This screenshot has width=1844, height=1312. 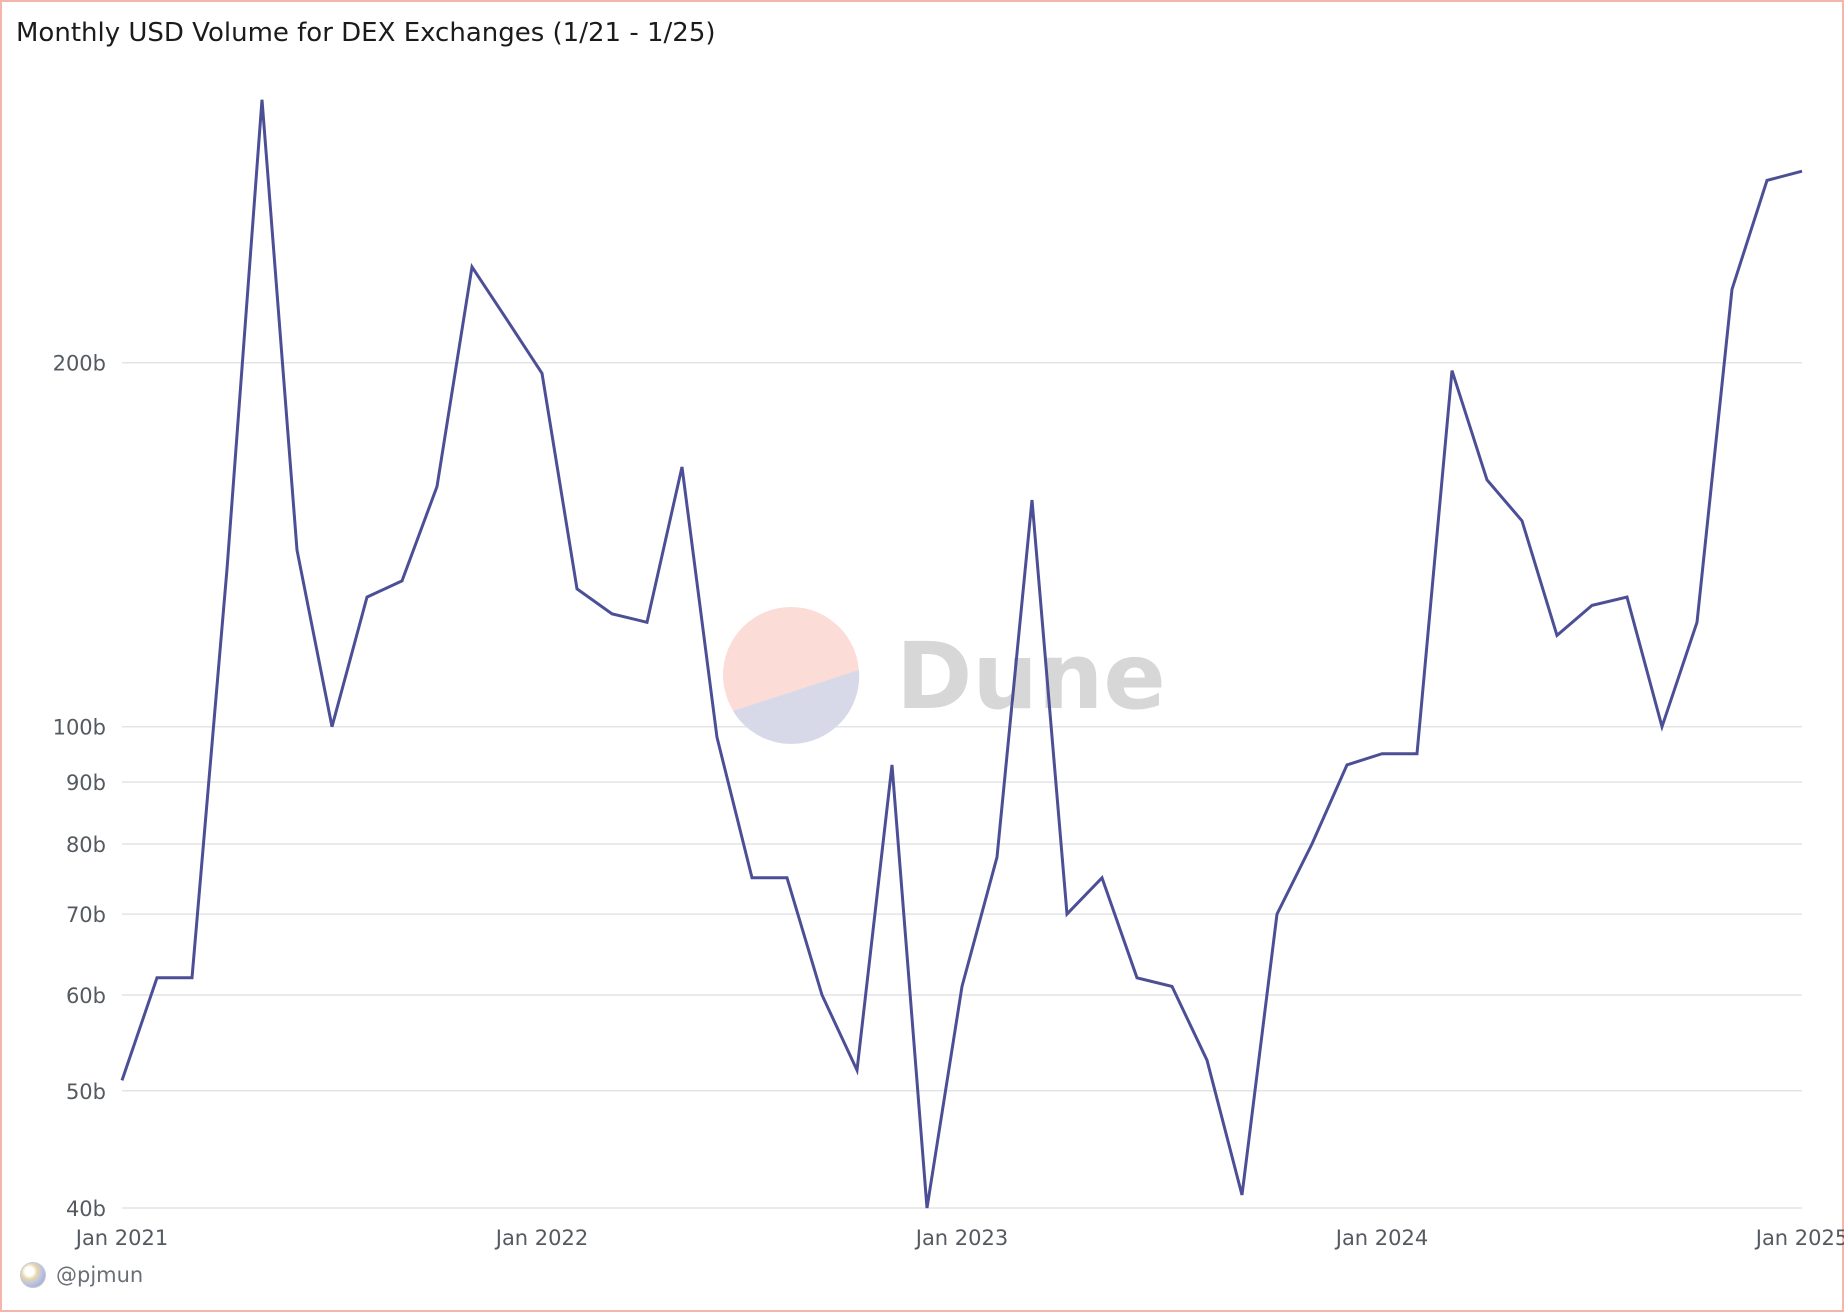 What do you see at coordinates (1031, 676) in the screenshot?
I see `watermark-text: Dune` at bounding box center [1031, 676].